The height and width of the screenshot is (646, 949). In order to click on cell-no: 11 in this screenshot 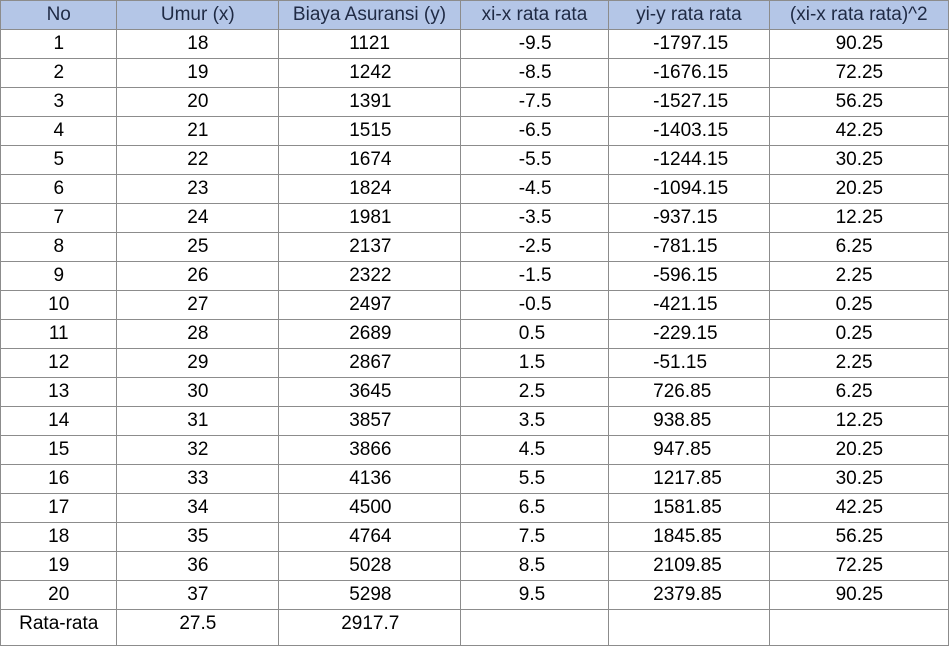, I will do `click(59, 334)`.